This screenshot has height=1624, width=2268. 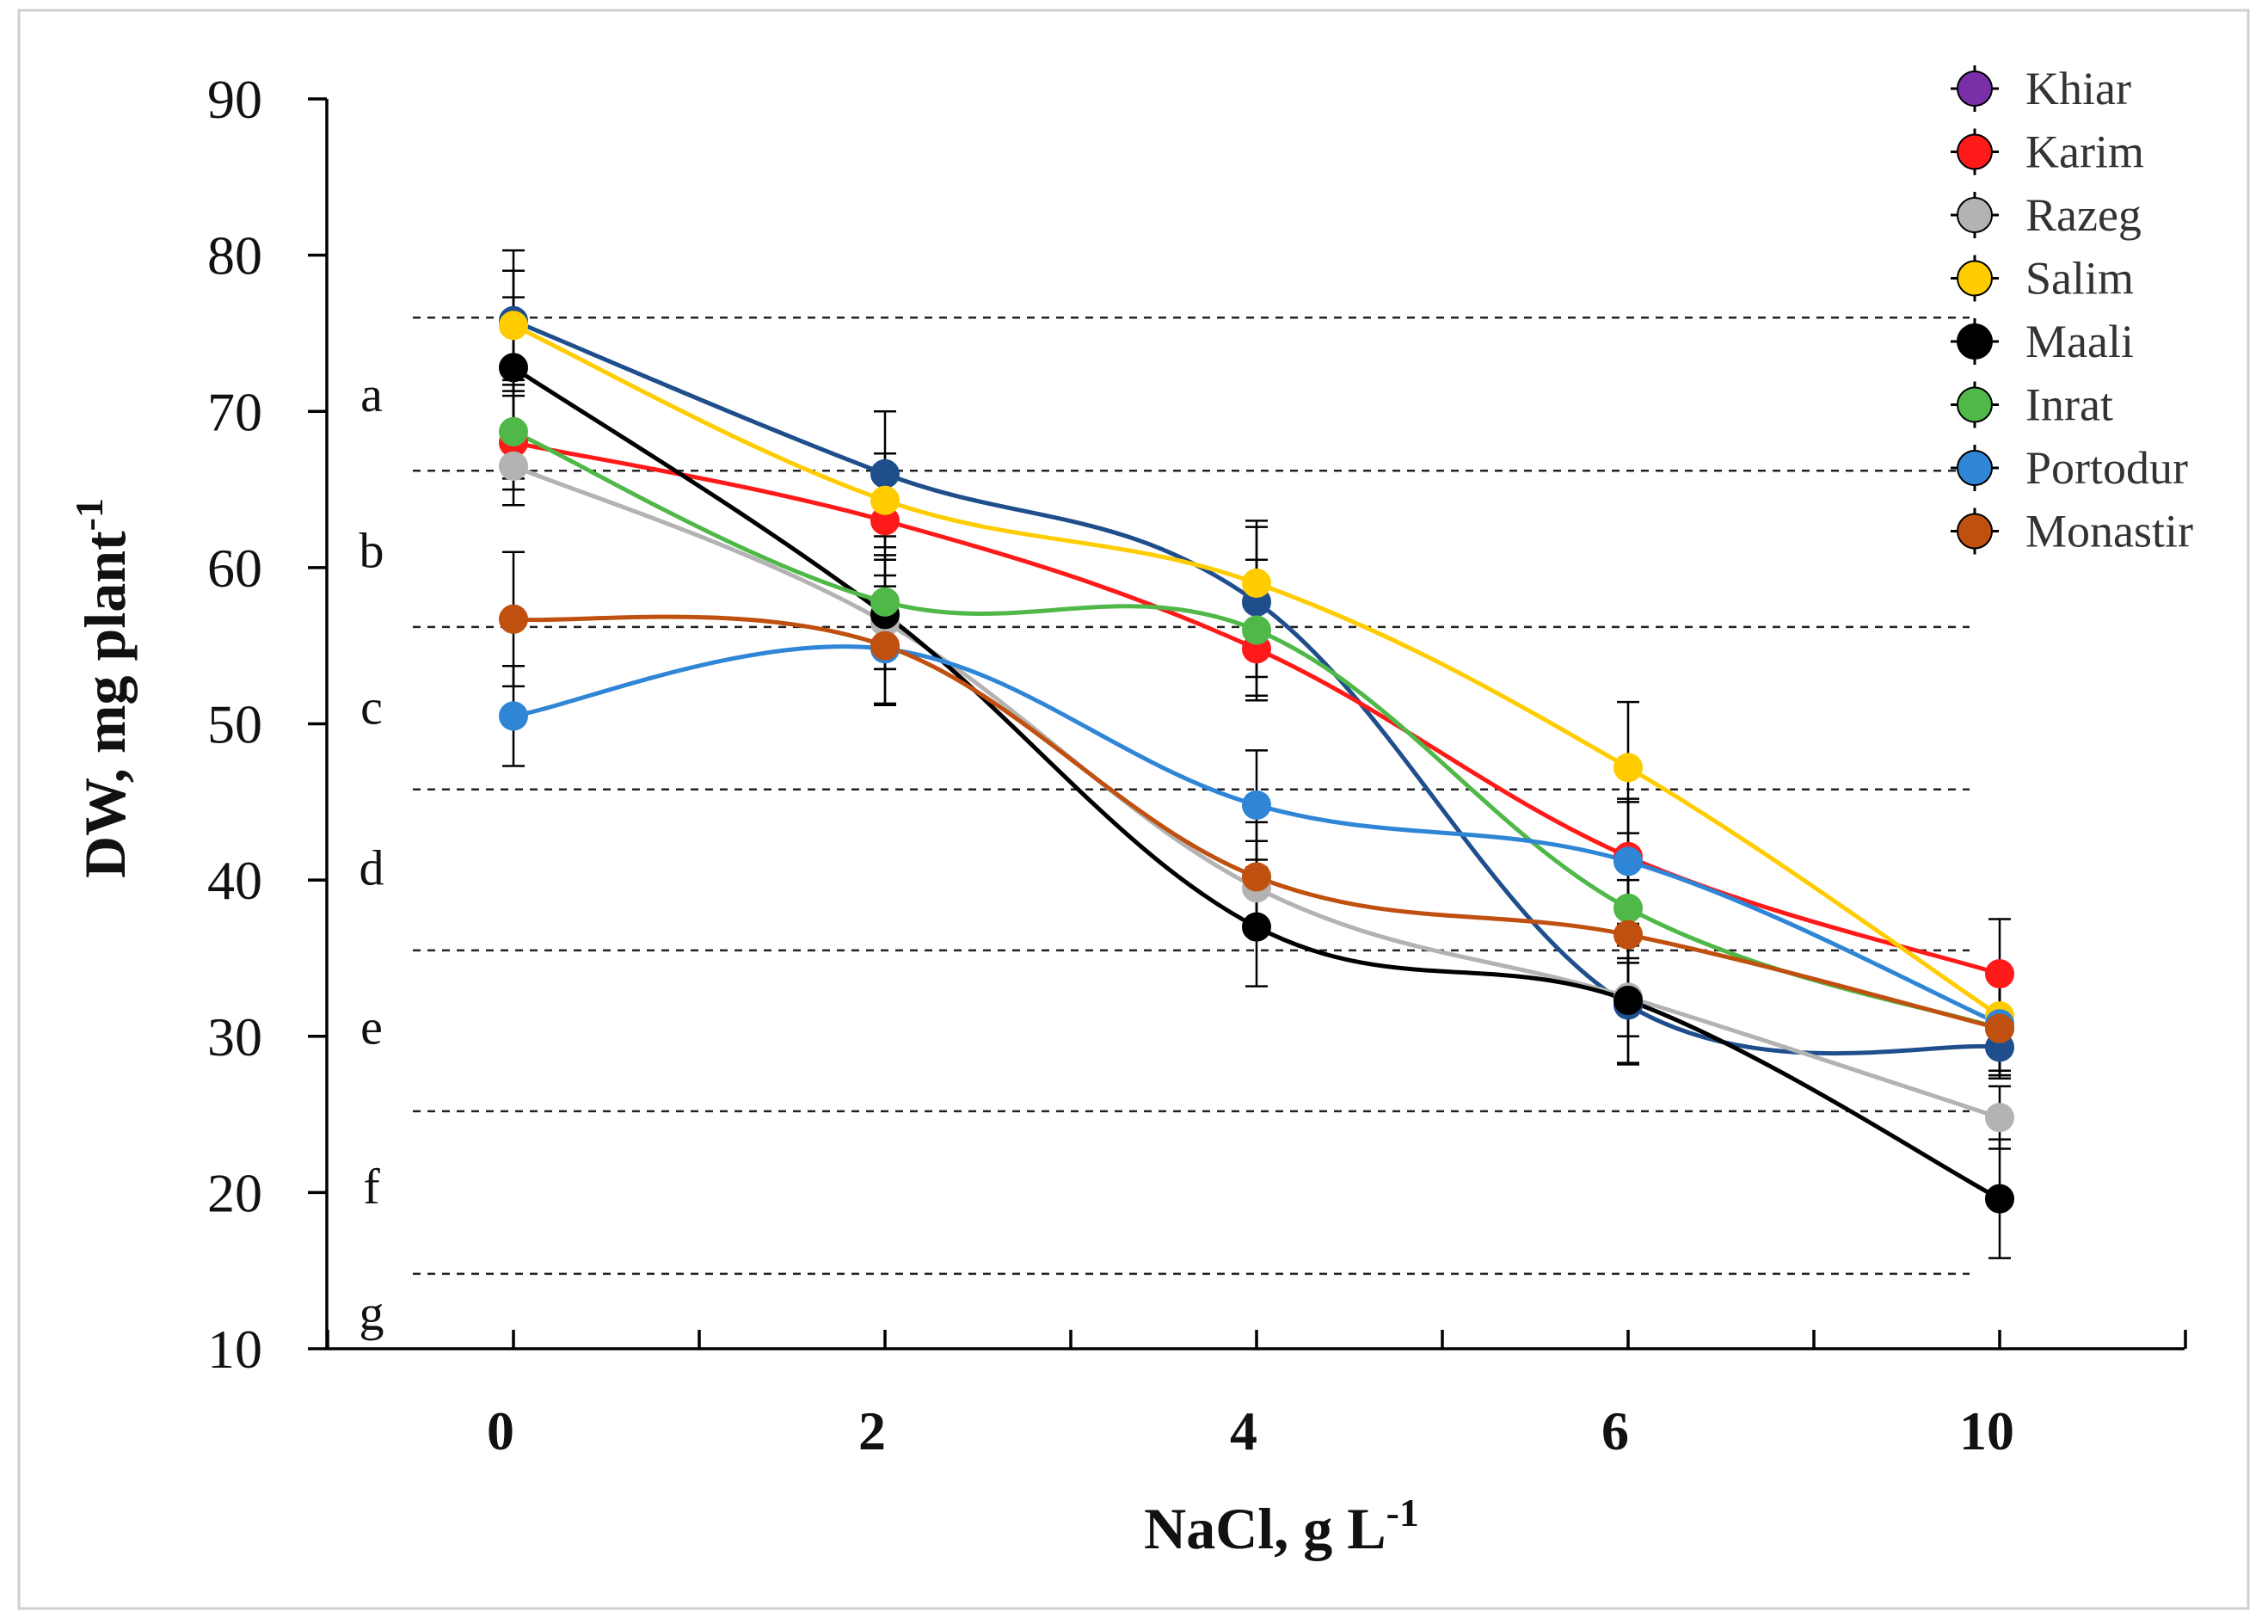 What do you see at coordinates (372, 707) in the screenshot?
I see `group-letter-c: c` at bounding box center [372, 707].